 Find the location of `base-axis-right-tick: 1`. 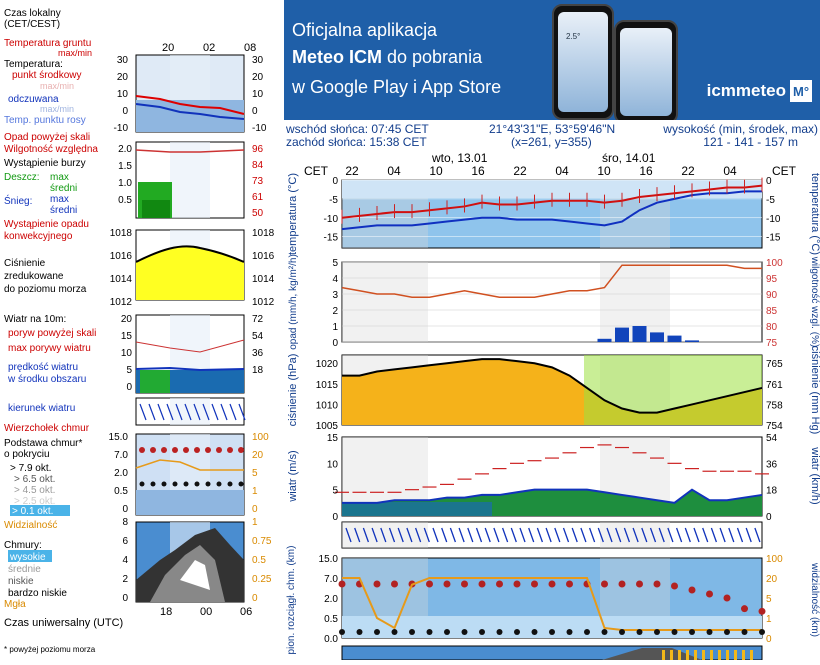

base-axis-right-tick: 1 is located at coordinates (255, 491).